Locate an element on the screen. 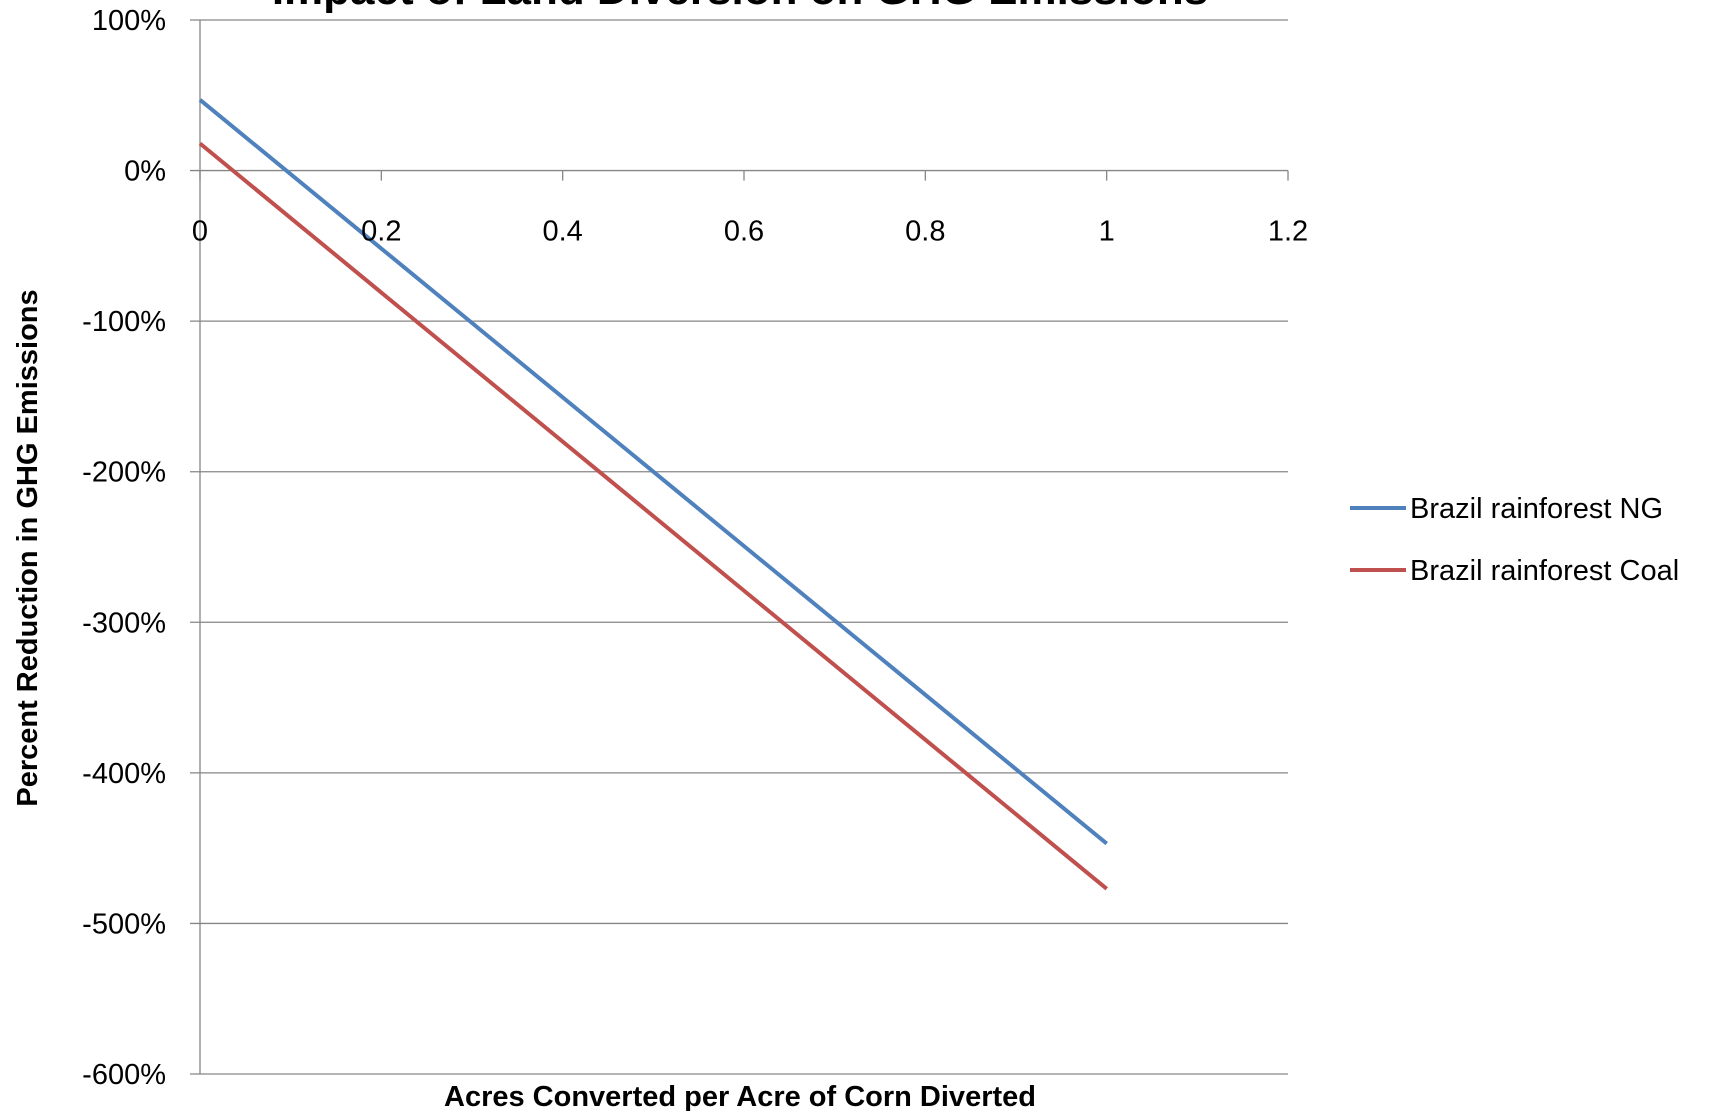 The height and width of the screenshot is (1111, 1729). y-axis-title: Percent Reduction in GHG Emissions is located at coordinates (28, 547).